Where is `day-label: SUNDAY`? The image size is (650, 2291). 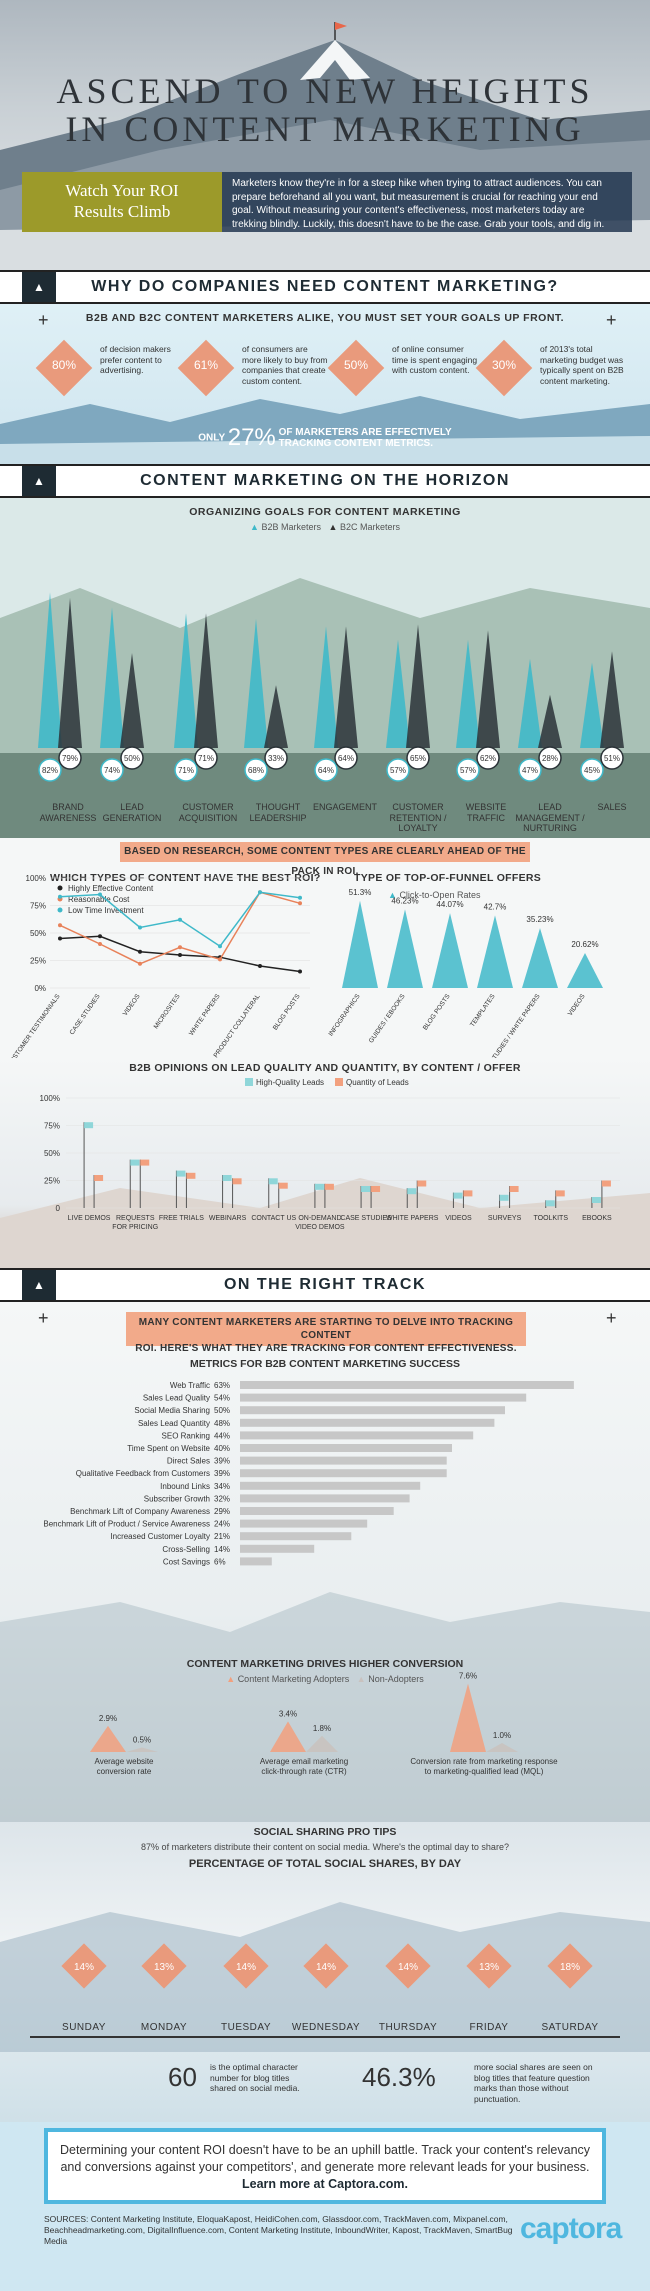
day-label: SUNDAY is located at coordinates (84, 2027).